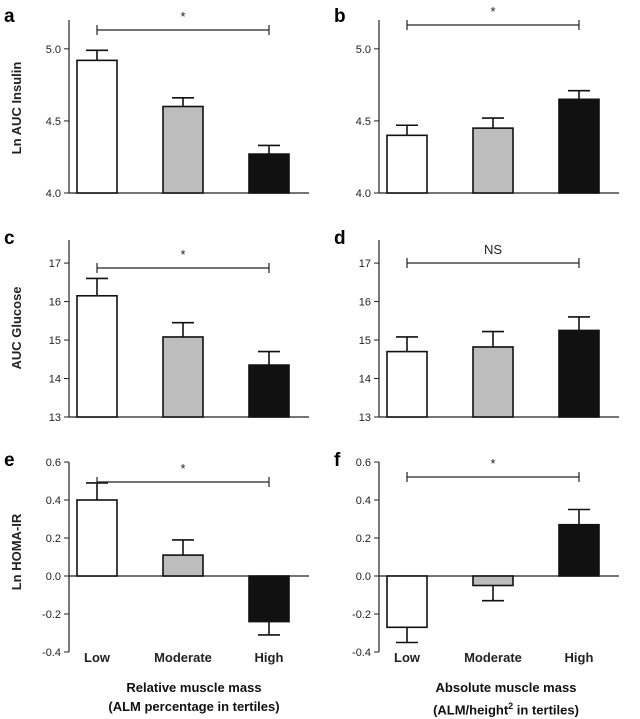  What do you see at coordinates (471, 710) in the screenshot?
I see `x-axis-label-right-line2-pre: (ALM/height` at bounding box center [471, 710].